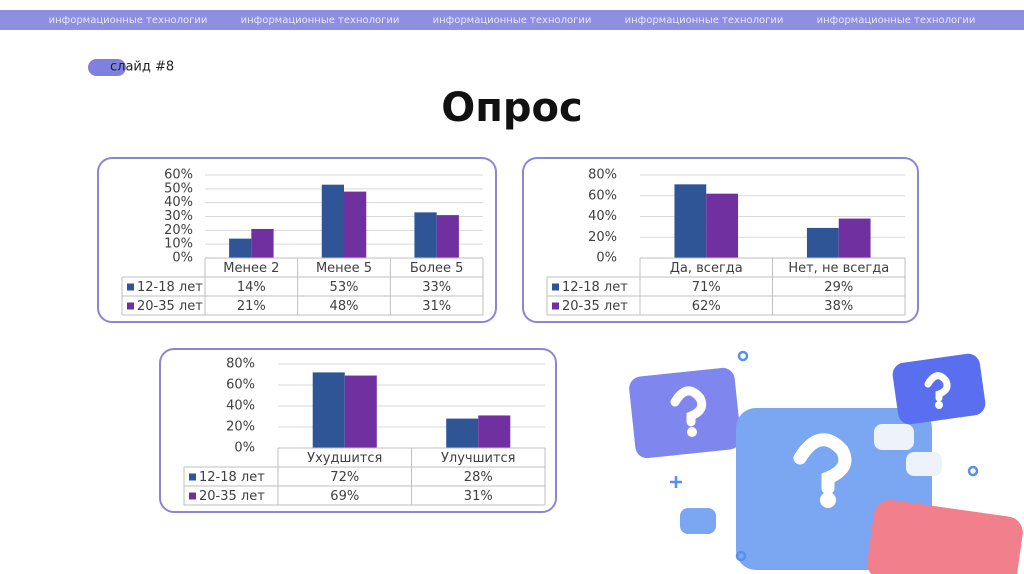 The height and width of the screenshot is (574, 1024). Describe the element at coordinates (251, 287) in the screenshot. I see `table-value: 14%` at that location.